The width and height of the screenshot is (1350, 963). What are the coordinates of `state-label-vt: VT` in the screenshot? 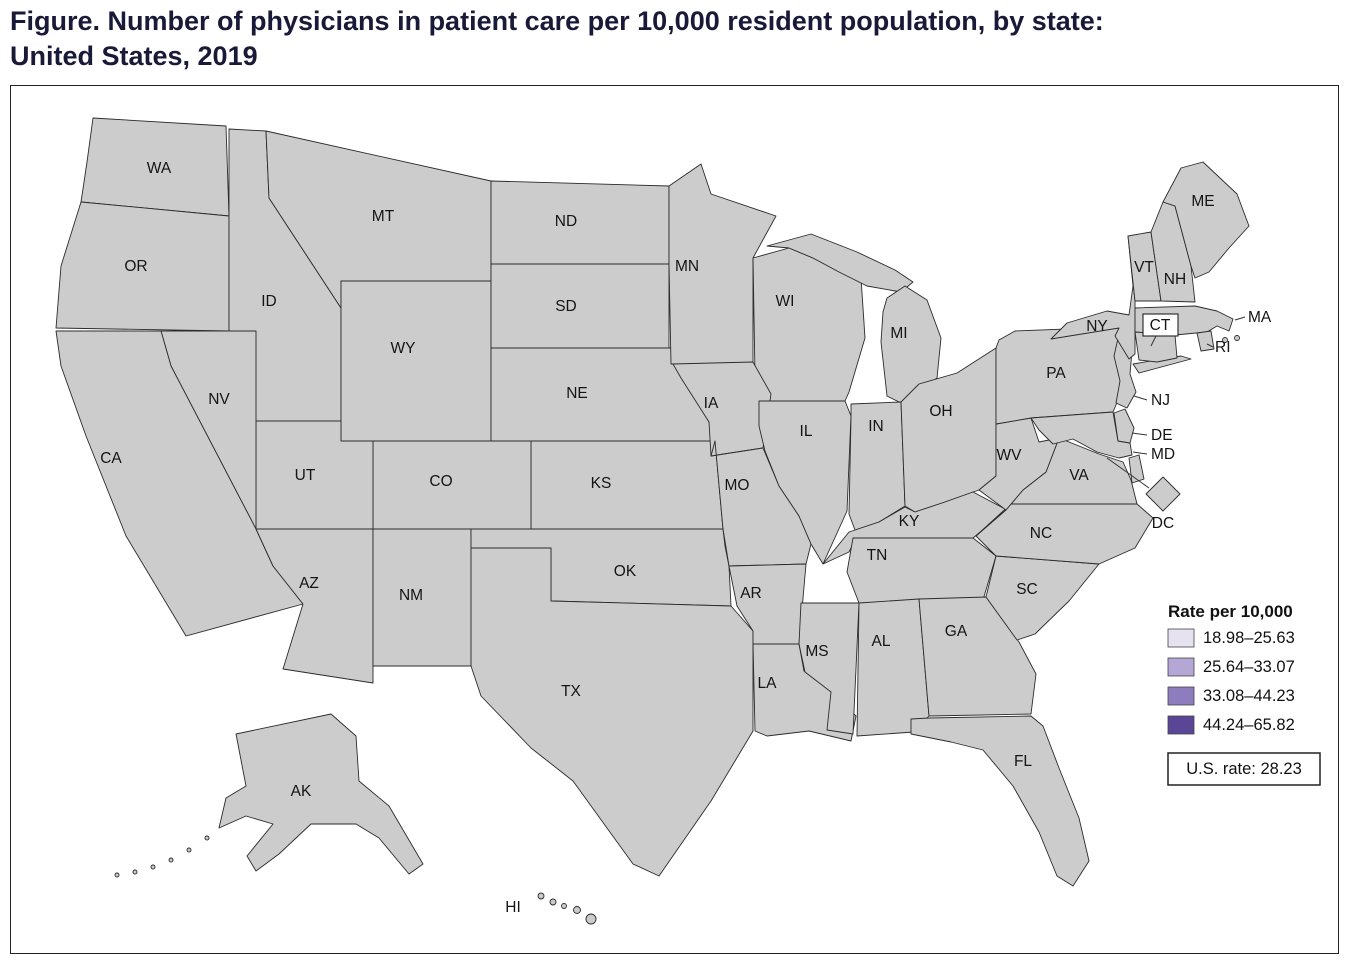 It's located at (1144, 267).